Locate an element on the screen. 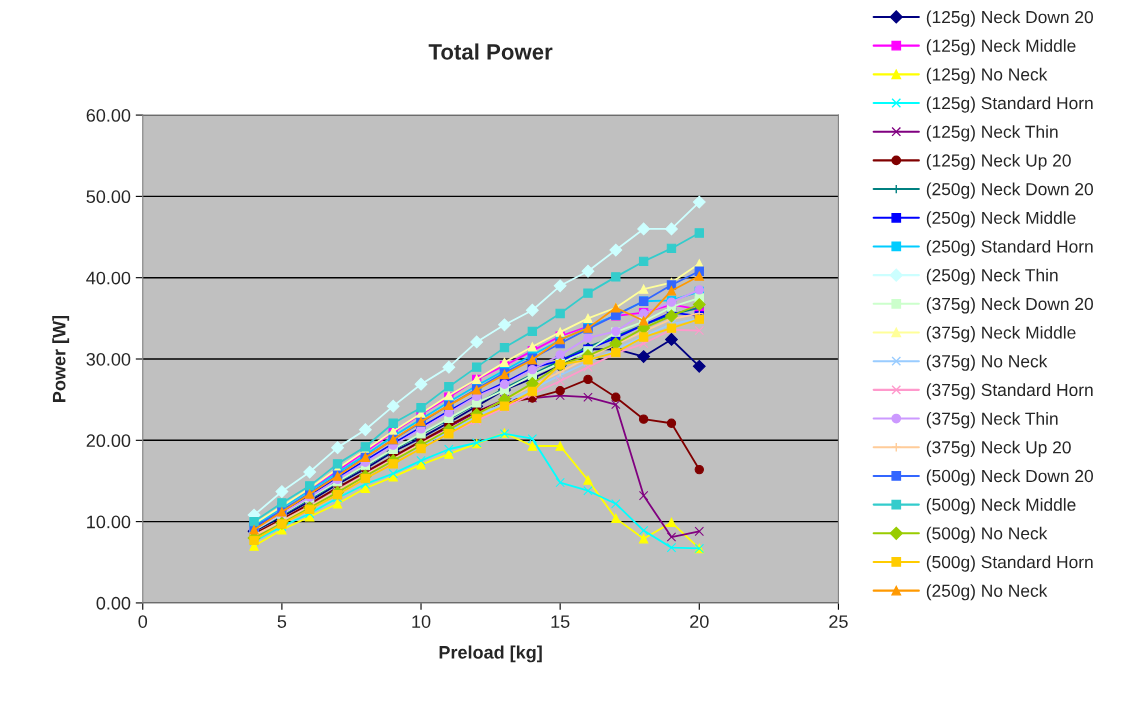 Image resolution: width=1133 pixels, height=706 pixels. x-tick-label: 5 is located at coordinates (282, 621).